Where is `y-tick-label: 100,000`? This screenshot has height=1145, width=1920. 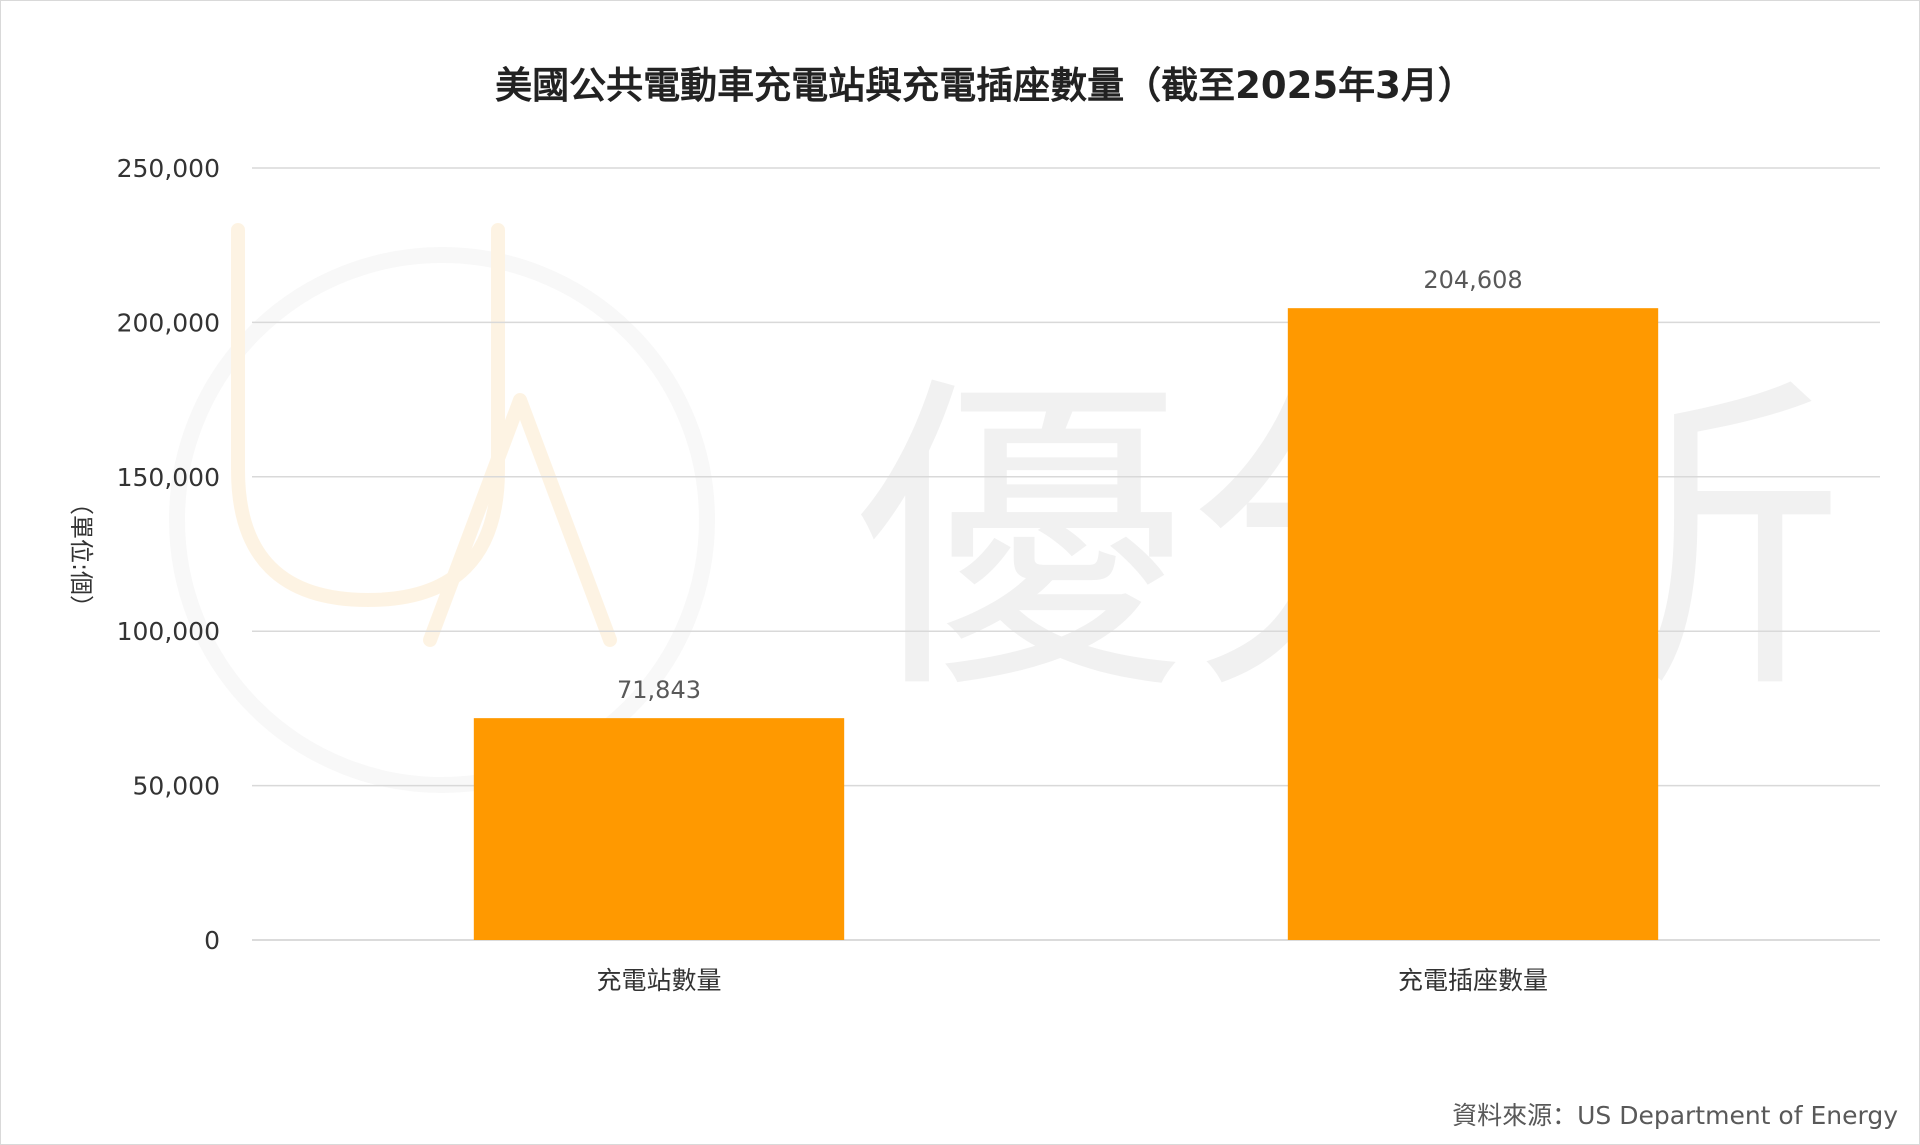 y-tick-label: 100,000 is located at coordinates (168, 631).